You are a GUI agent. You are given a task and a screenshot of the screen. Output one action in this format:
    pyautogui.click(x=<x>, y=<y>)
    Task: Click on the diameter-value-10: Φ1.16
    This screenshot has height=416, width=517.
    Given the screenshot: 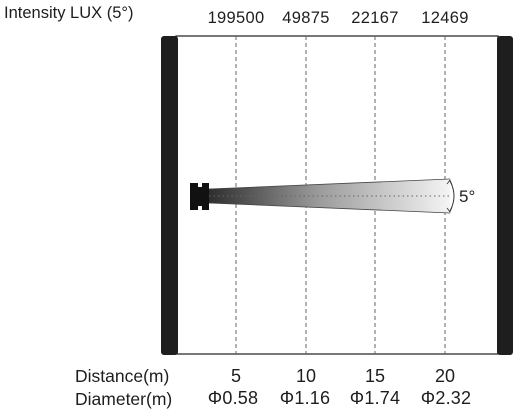 What is the action you would take?
    pyautogui.click(x=305, y=398)
    